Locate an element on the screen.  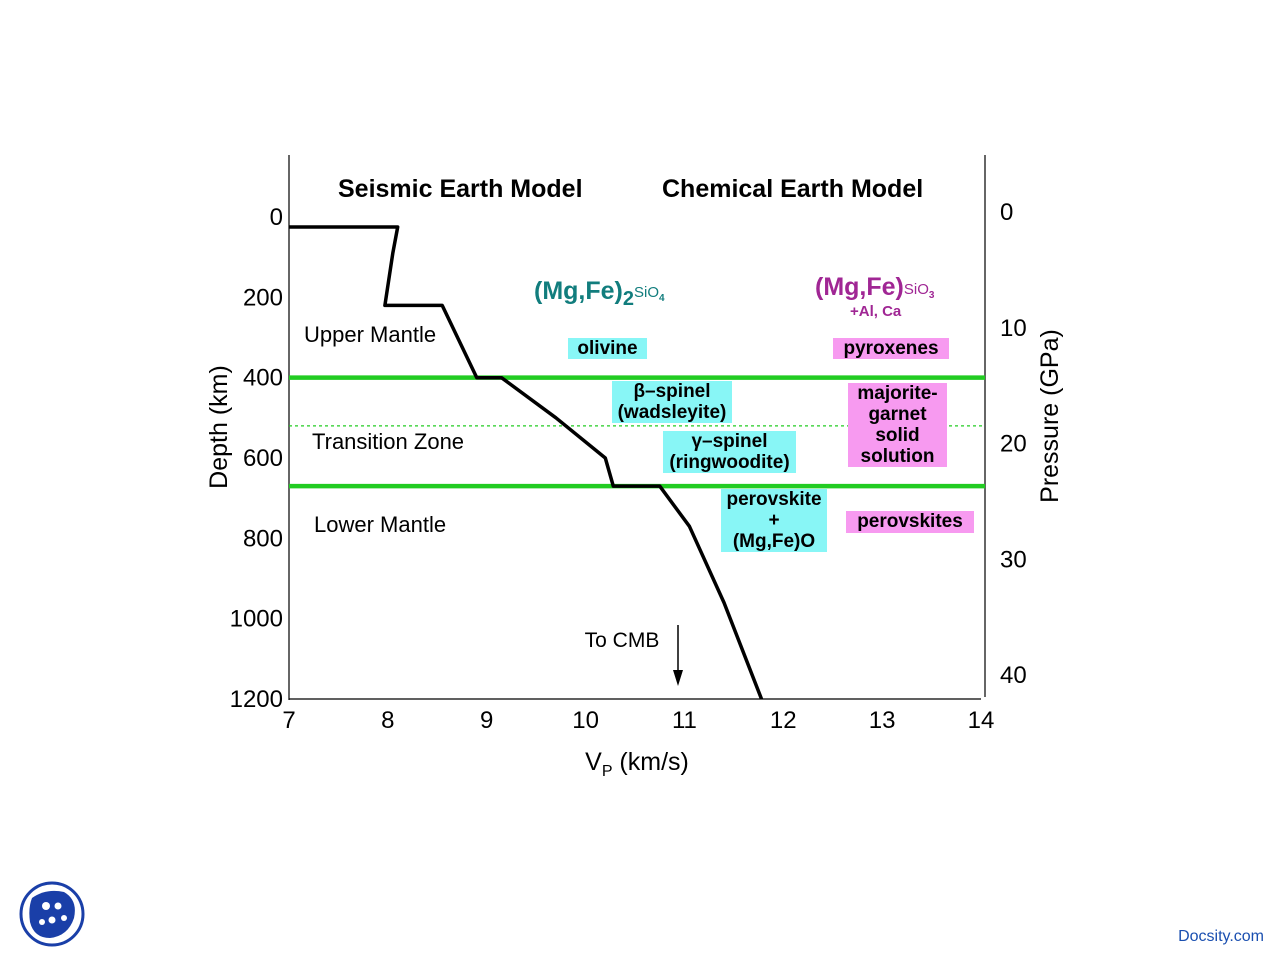
x-tick-8: 8 is located at coordinates (387, 720).